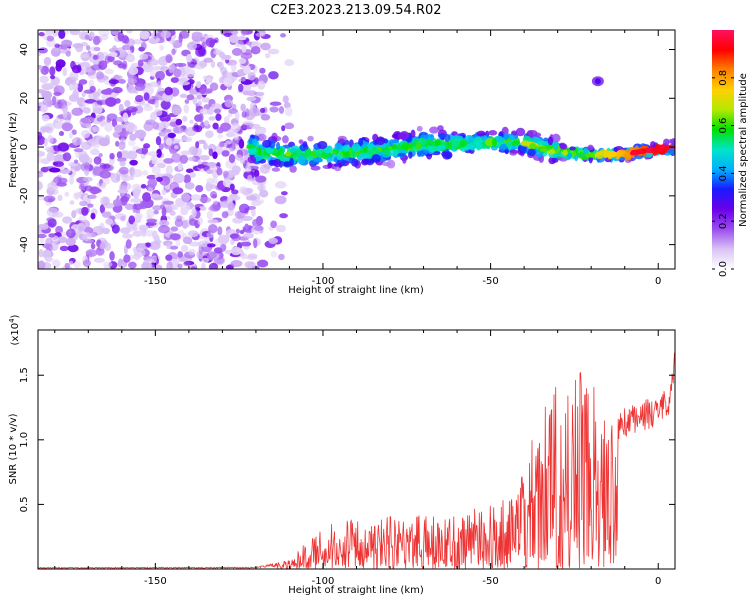 The width and height of the screenshot is (750, 600). What do you see at coordinates (723, 78) in the screenshot?
I see `colorbar-tick-label: 0.8` at bounding box center [723, 78].